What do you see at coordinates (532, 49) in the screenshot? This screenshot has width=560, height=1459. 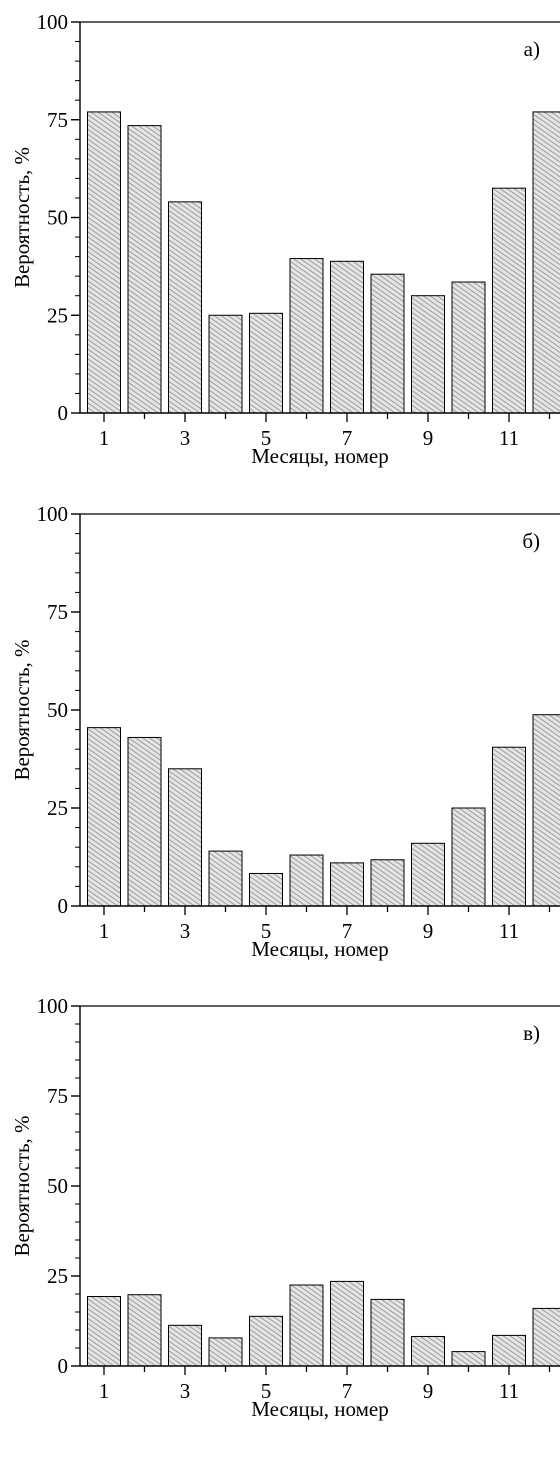 I see `panel-label: а)` at bounding box center [532, 49].